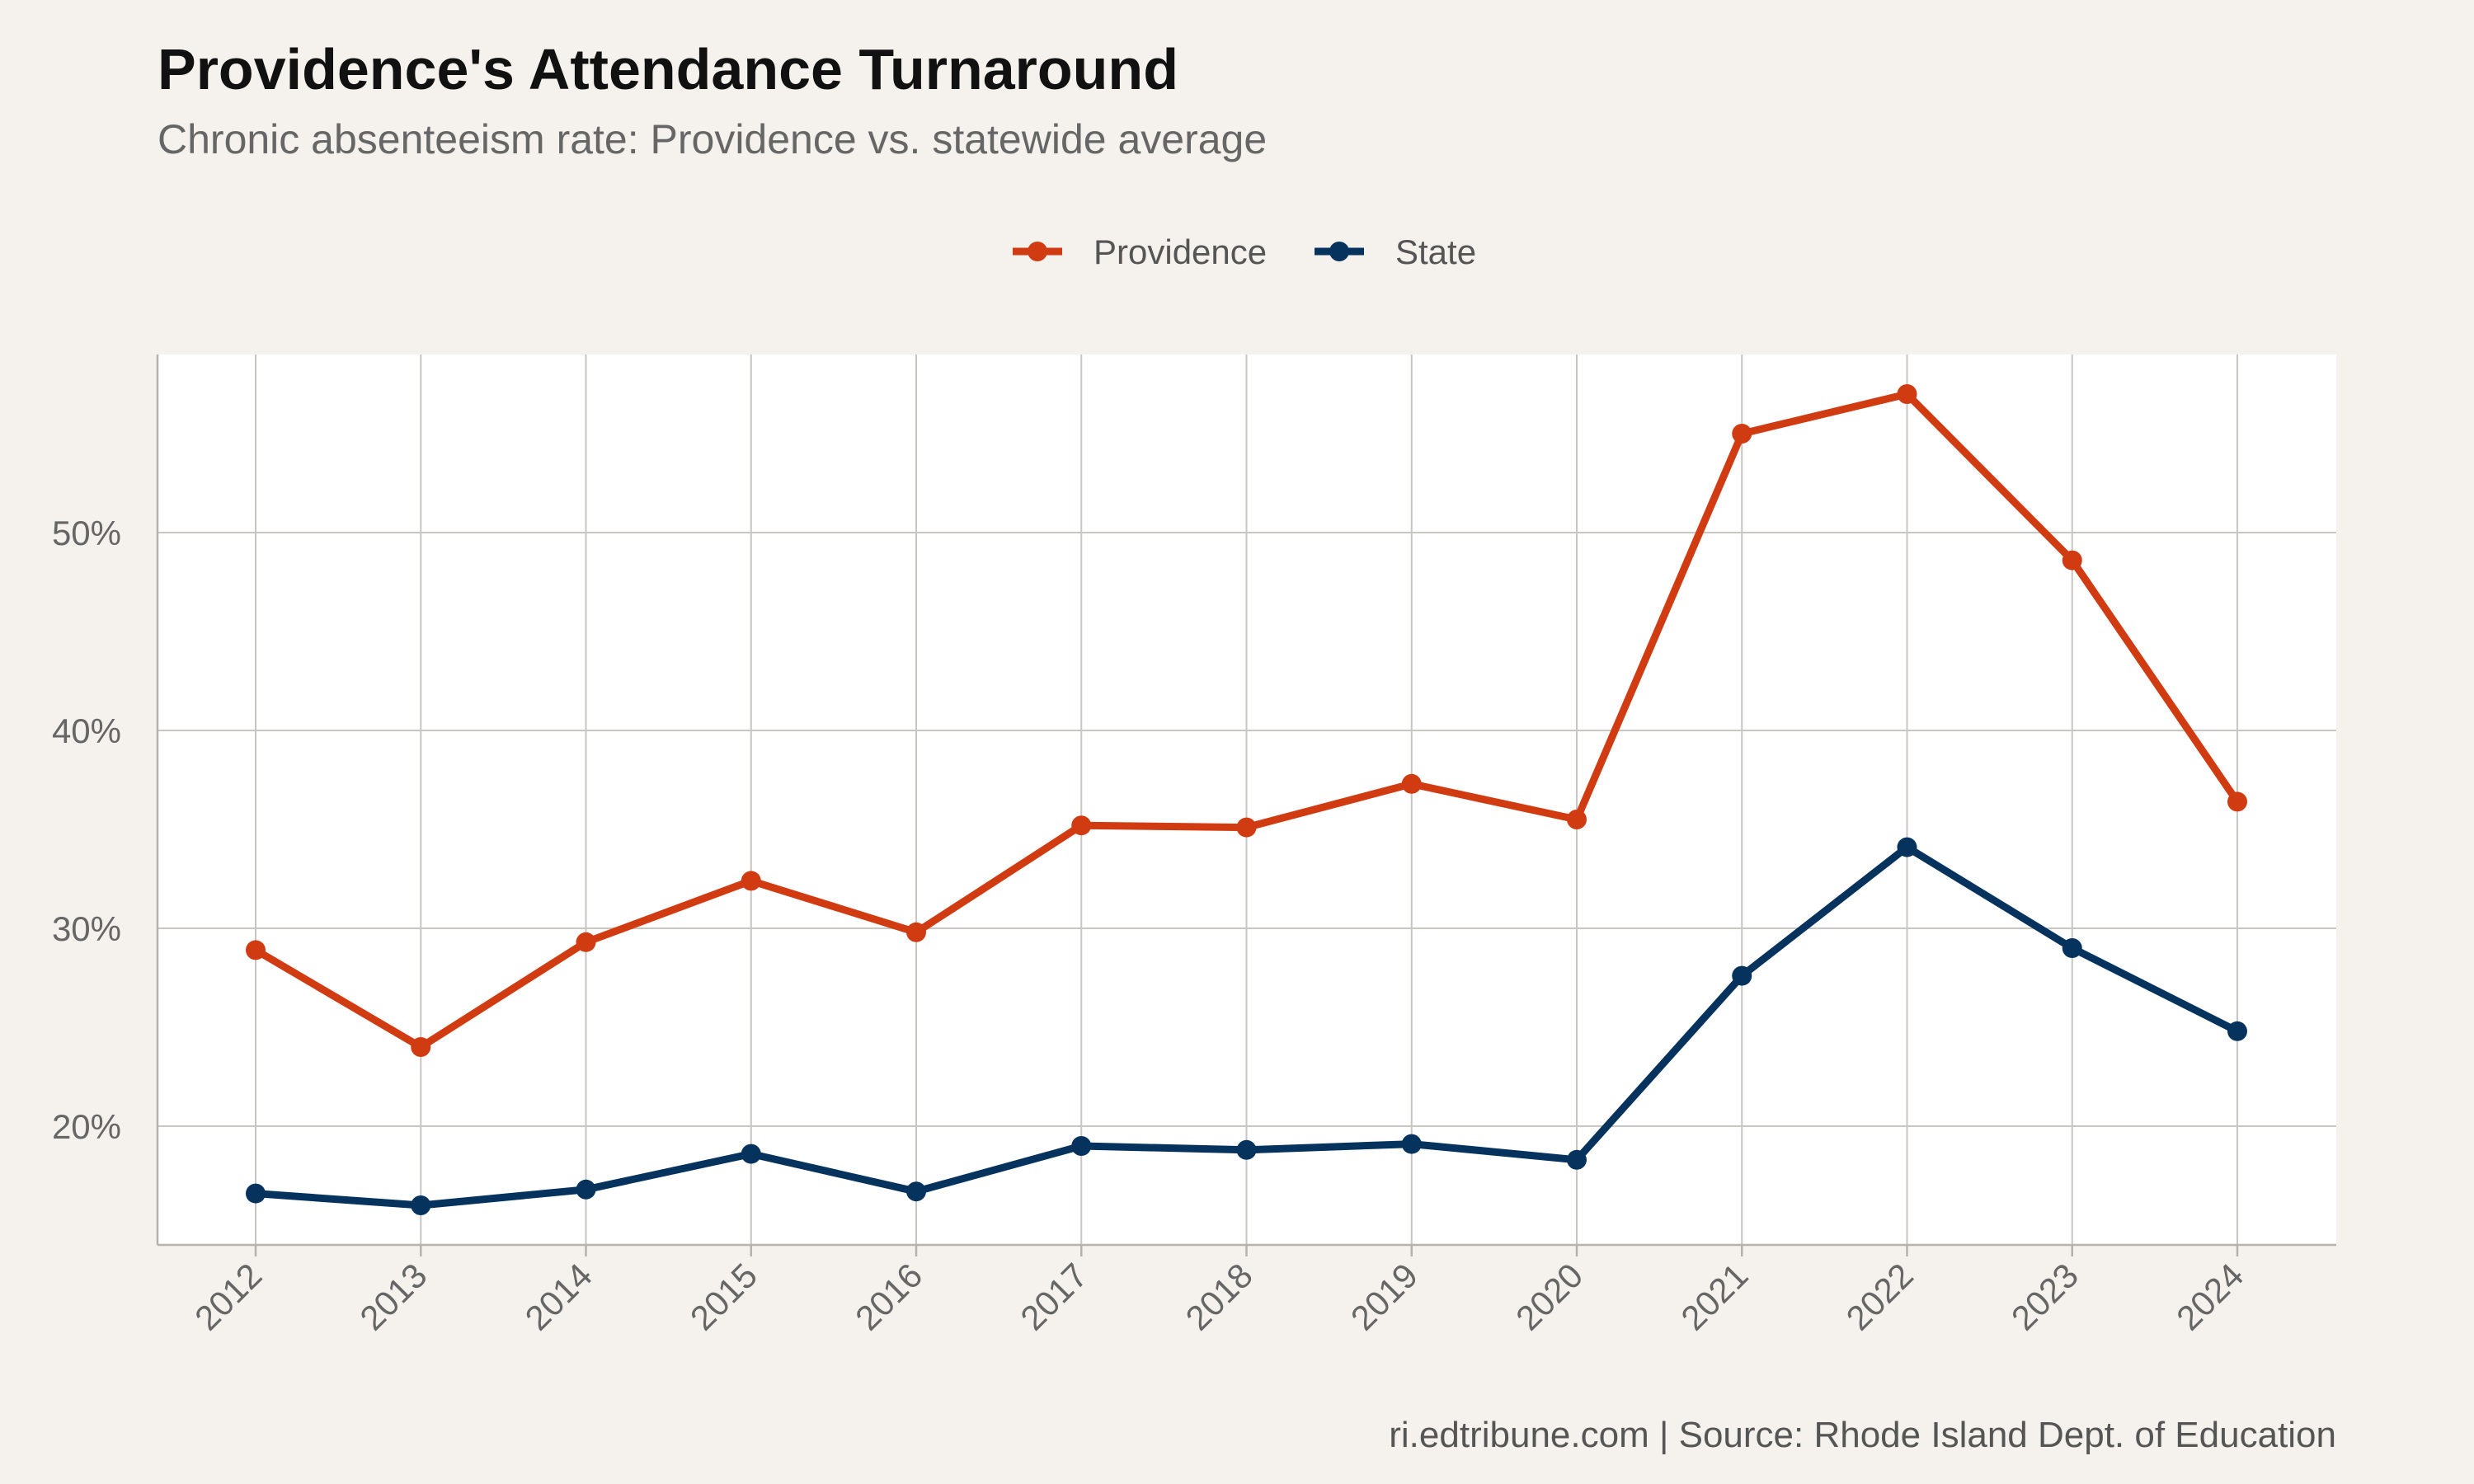 Image resolution: width=2474 pixels, height=1484 pixels. I want to click on data-point-state-2024, so click(2237, 1031).